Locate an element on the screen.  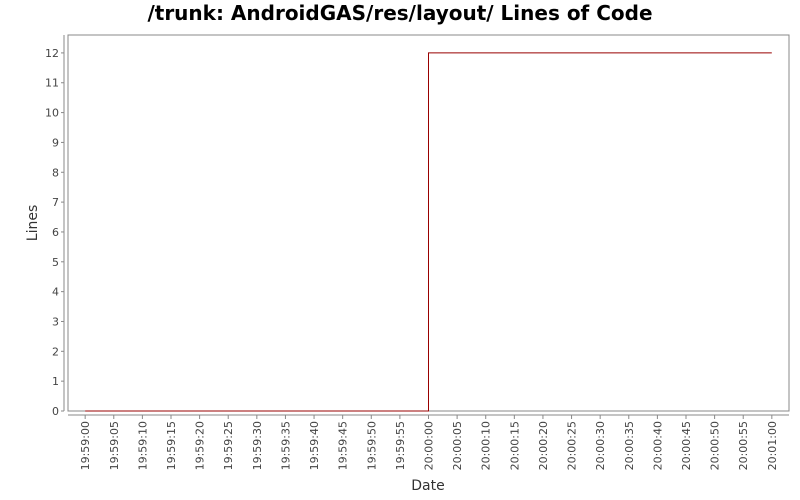
y-tick-label: 8 is located at coordinates (55, 172).